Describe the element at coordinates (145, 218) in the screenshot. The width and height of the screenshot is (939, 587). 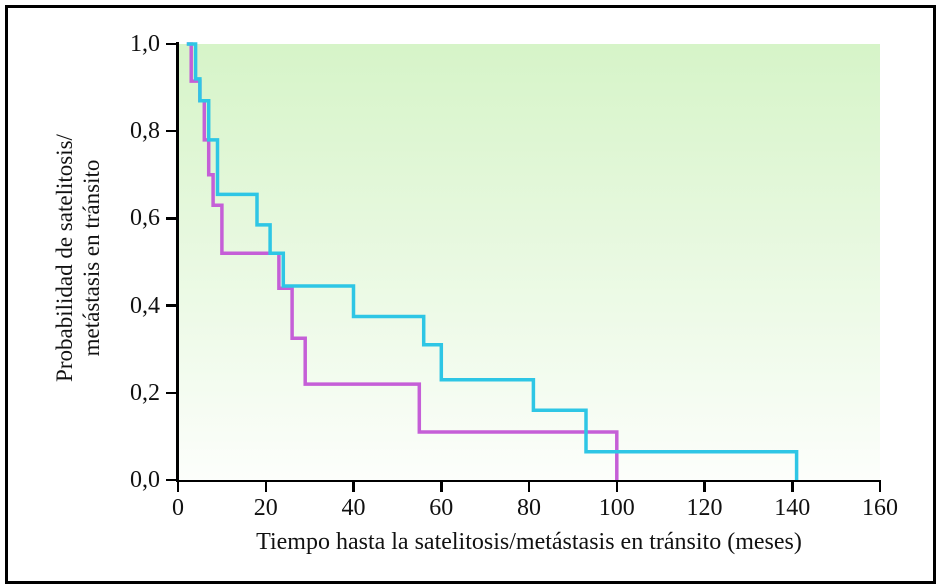
I see `y-tick-label: 0,6` at that location.